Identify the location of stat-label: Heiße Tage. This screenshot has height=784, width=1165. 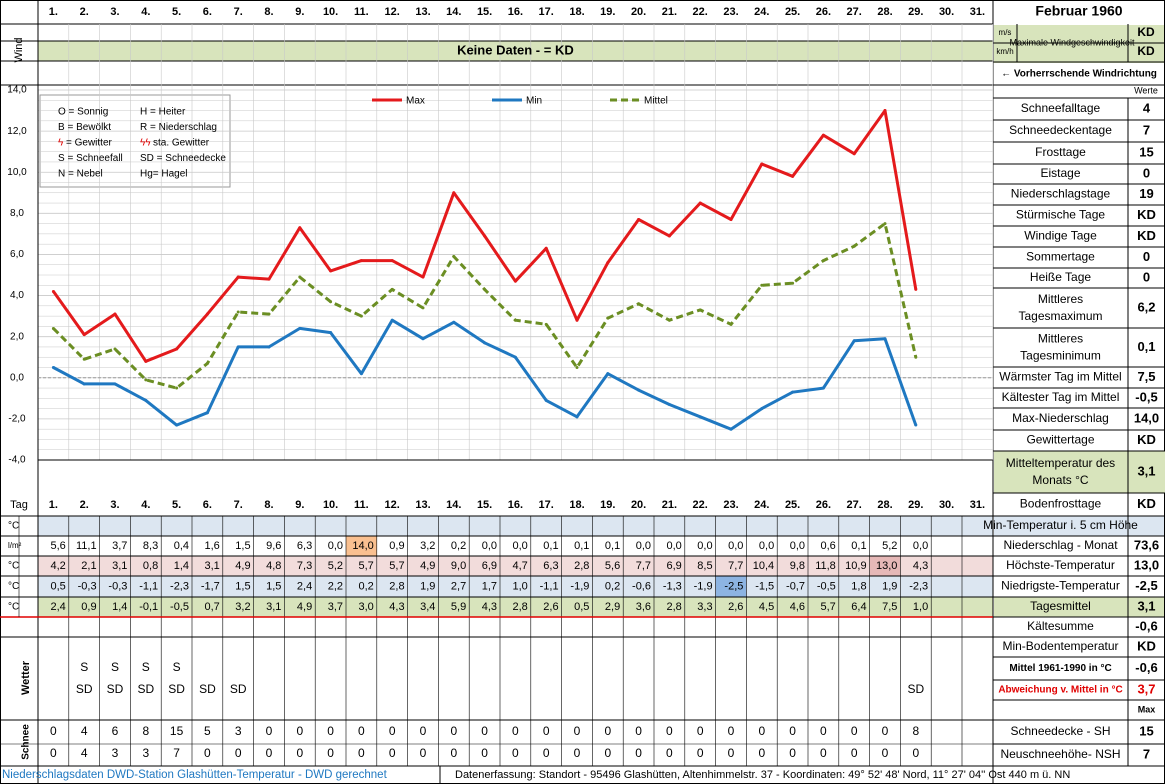
(1060, 277).